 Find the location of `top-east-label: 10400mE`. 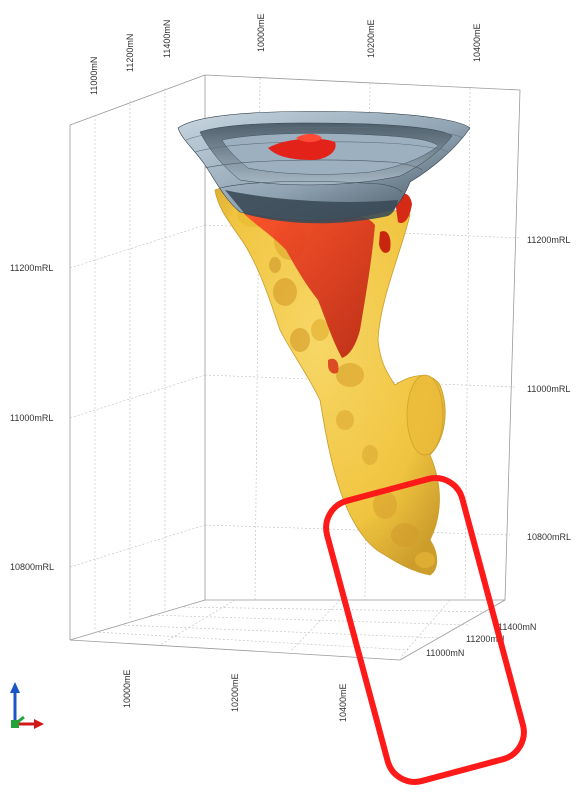

top-east-label: 10400mE is located at coordinates (477, 42).